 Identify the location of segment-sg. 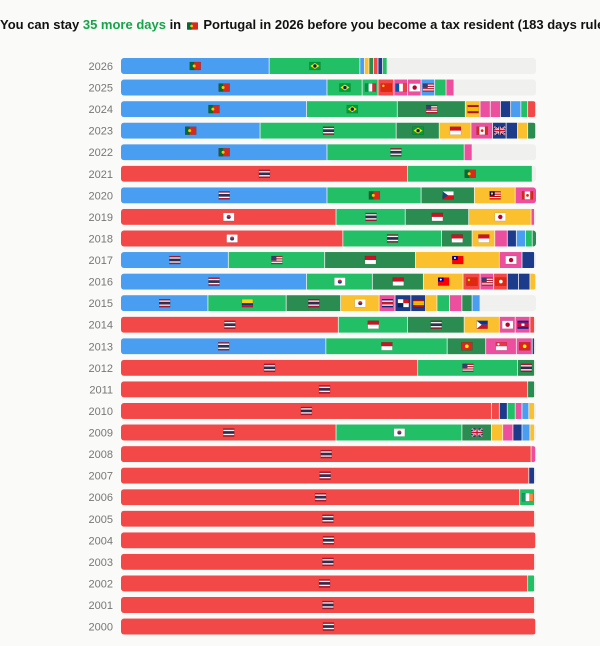
(501, 346).